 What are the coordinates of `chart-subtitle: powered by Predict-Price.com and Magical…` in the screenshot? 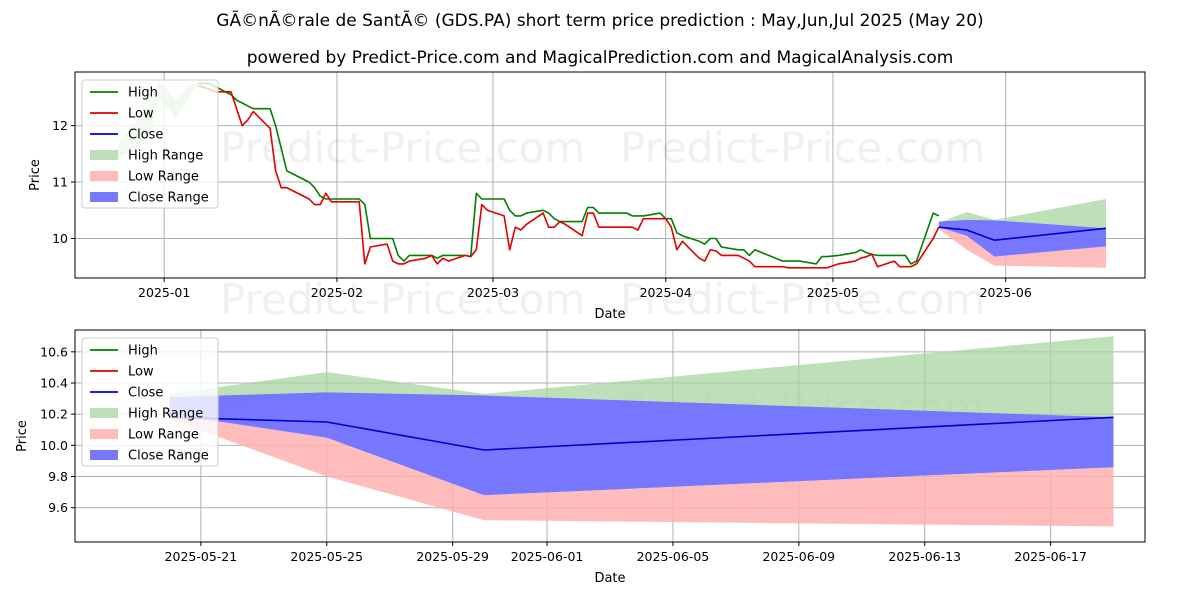 It's located at (600, 58).